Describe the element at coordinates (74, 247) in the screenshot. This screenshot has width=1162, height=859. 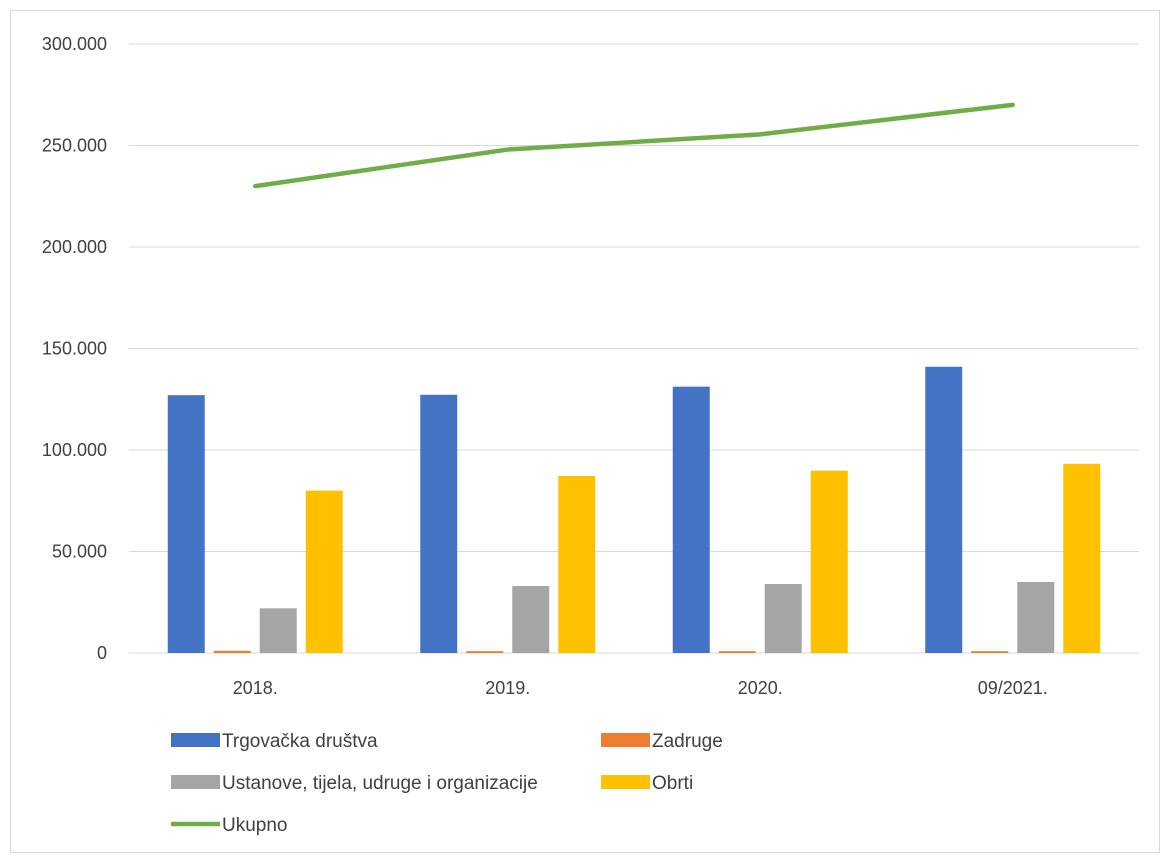
I see `y-tick-label: 200.000` at that location.